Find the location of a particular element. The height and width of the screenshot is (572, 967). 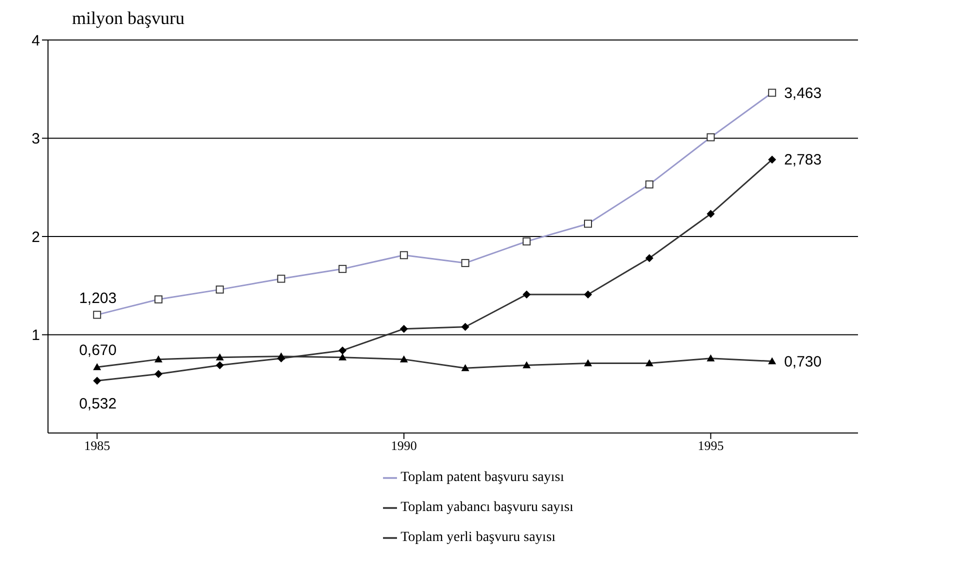

x-tick-label: 1995 is located at coordinates (711, 446).